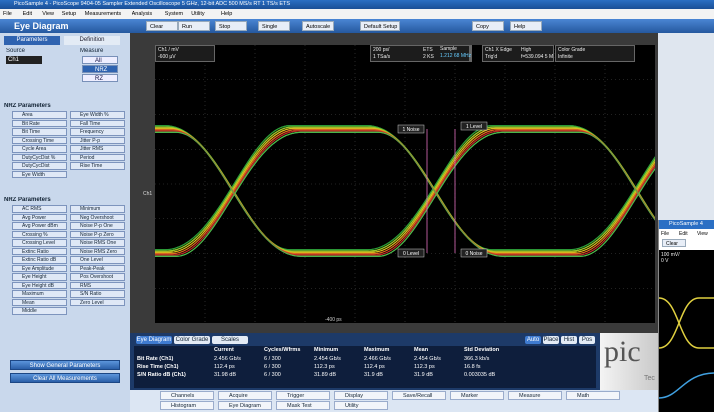 Image resolution: width=714 pixels, height=412 pixels. I want to click on measure-option: RZ, so click(100, 78).